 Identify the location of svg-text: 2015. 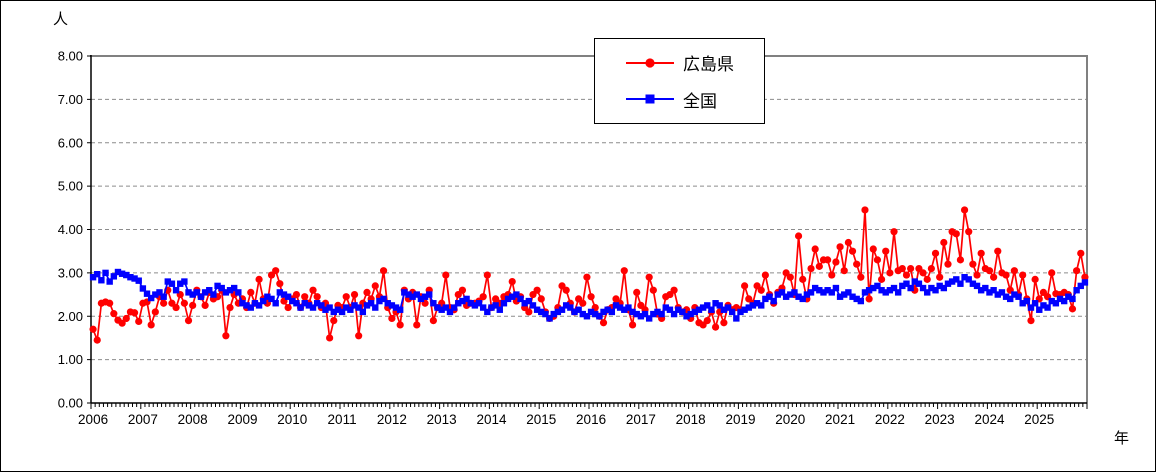
(541, 419).